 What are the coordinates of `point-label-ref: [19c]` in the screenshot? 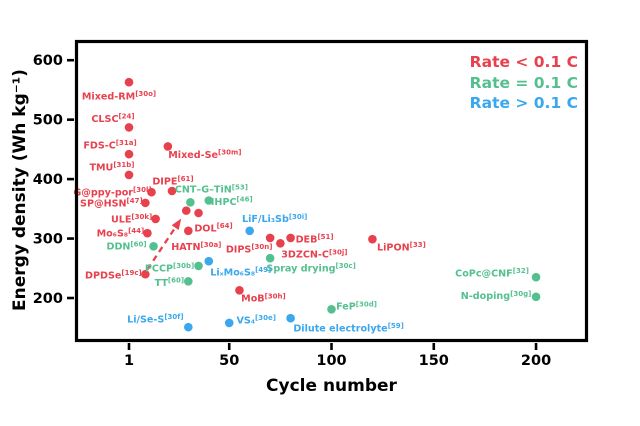 It's located at (131, 273).